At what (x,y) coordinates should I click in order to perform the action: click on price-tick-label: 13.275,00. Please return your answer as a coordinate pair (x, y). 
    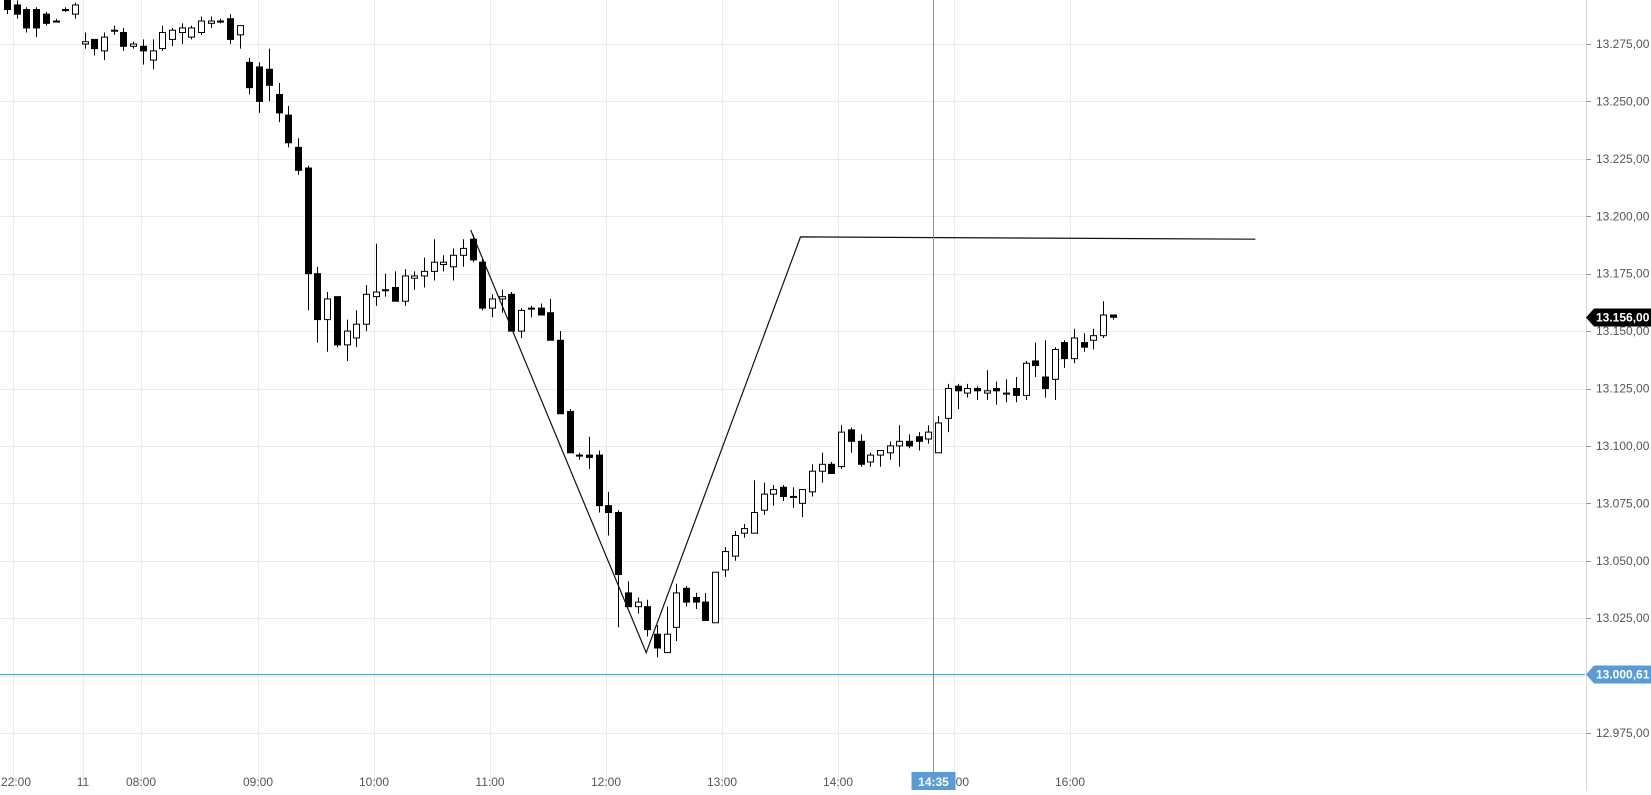
    Looking at the image, I should click on (1623, 44).